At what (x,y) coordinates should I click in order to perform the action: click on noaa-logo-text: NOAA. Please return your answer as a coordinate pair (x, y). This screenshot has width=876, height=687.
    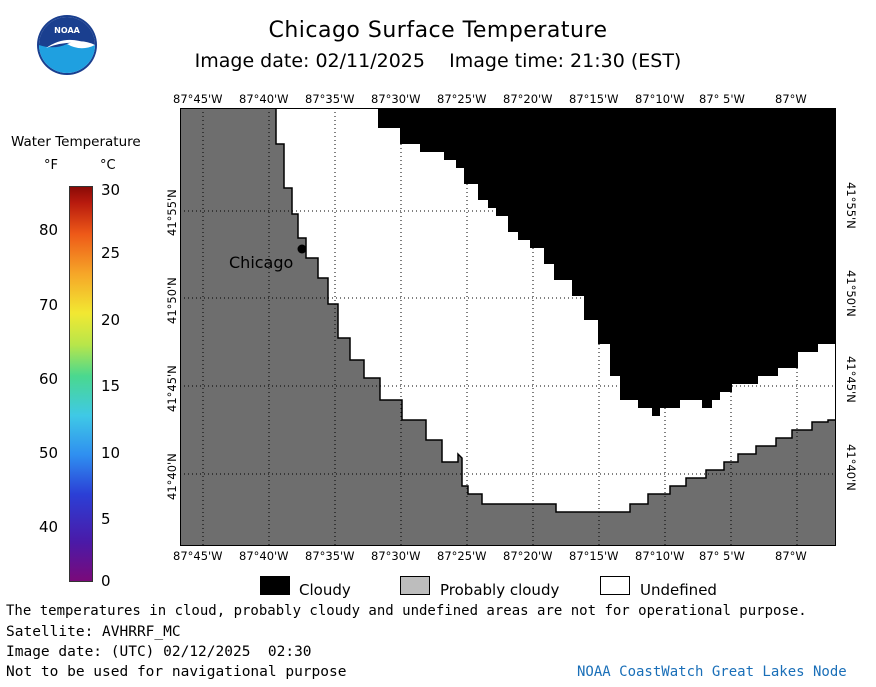
    Looking at the image, I should click on (67, 30).